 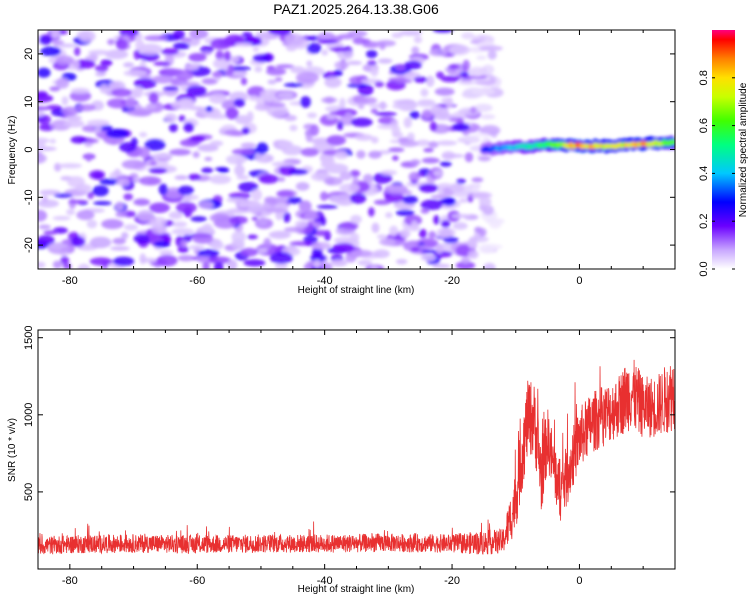 I want to click on bottom-x-tick-label: -20, so click(x=452, y=581).